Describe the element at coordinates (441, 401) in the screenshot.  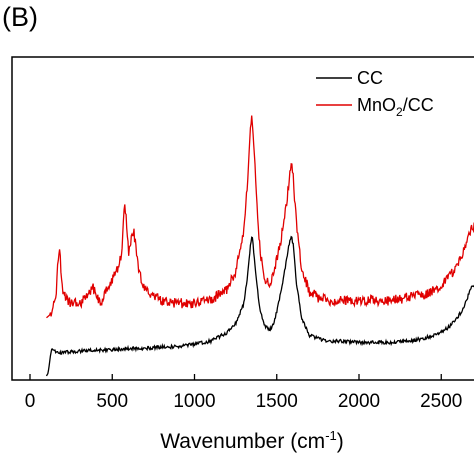
I see `x-tick-label: 2500` at that location.